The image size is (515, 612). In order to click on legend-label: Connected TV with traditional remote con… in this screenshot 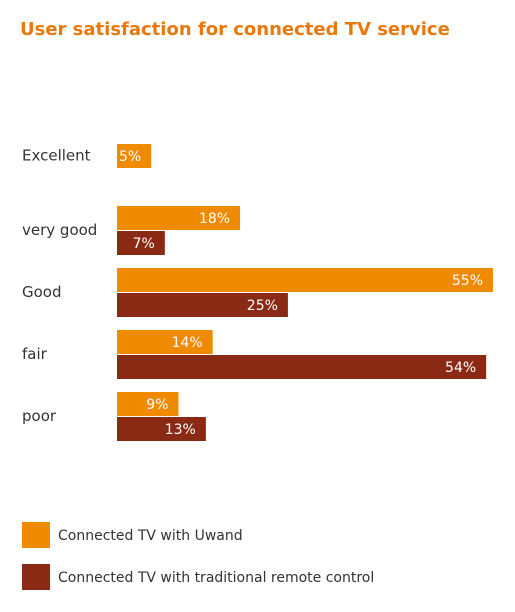, I will do `click(216, 578)`.